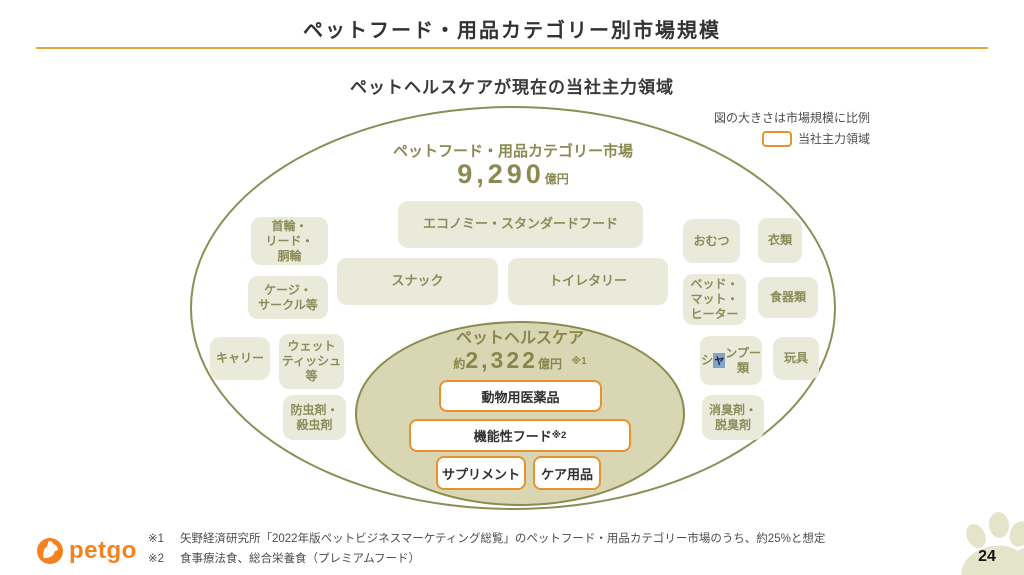 The image size is (1024, 575). What do you see at coordinates (519, 338) in the screenshot?
I see `inner-market-label: ペットヘルスケア` at bounding box center [519, 338].